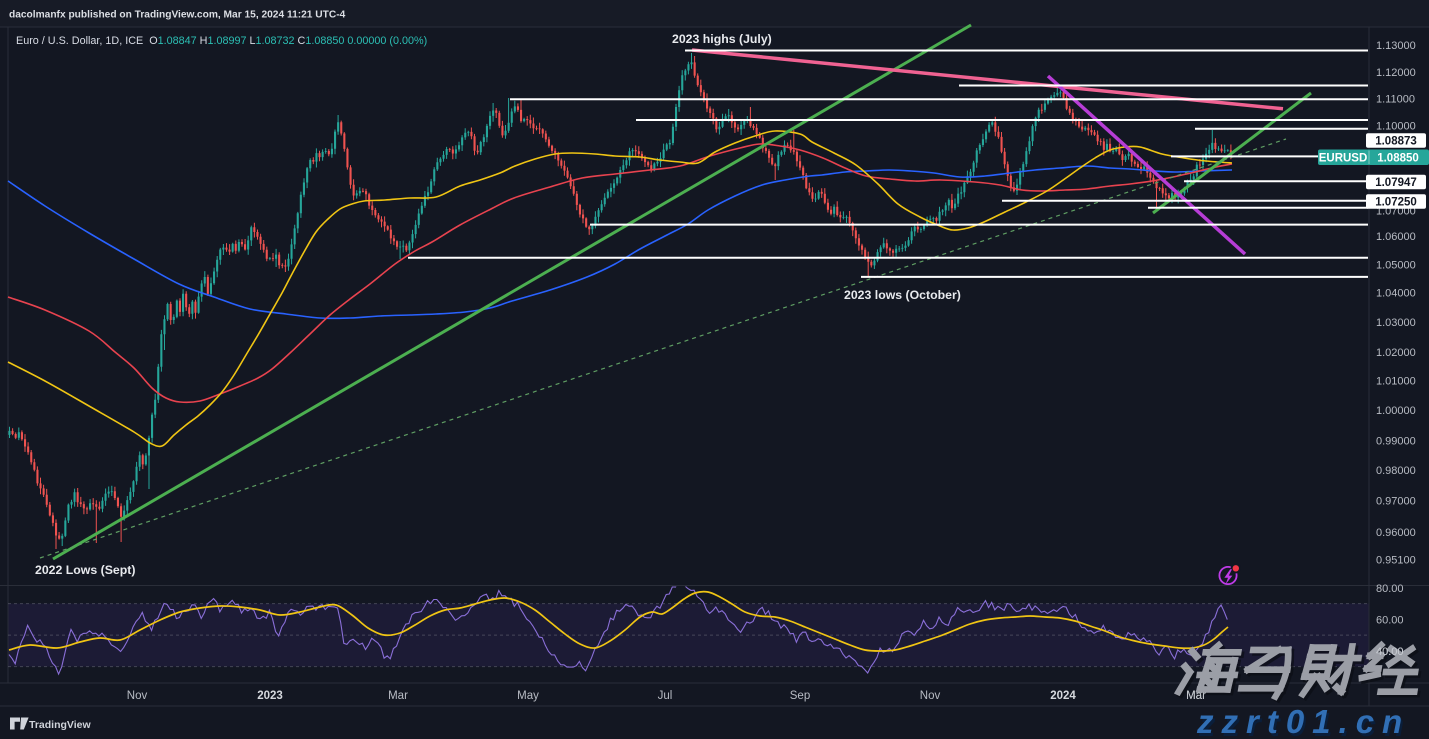  Describe the element at coordinates (1396, 353) in the screenshot. I see `svg-text: 1.02000` at that location.